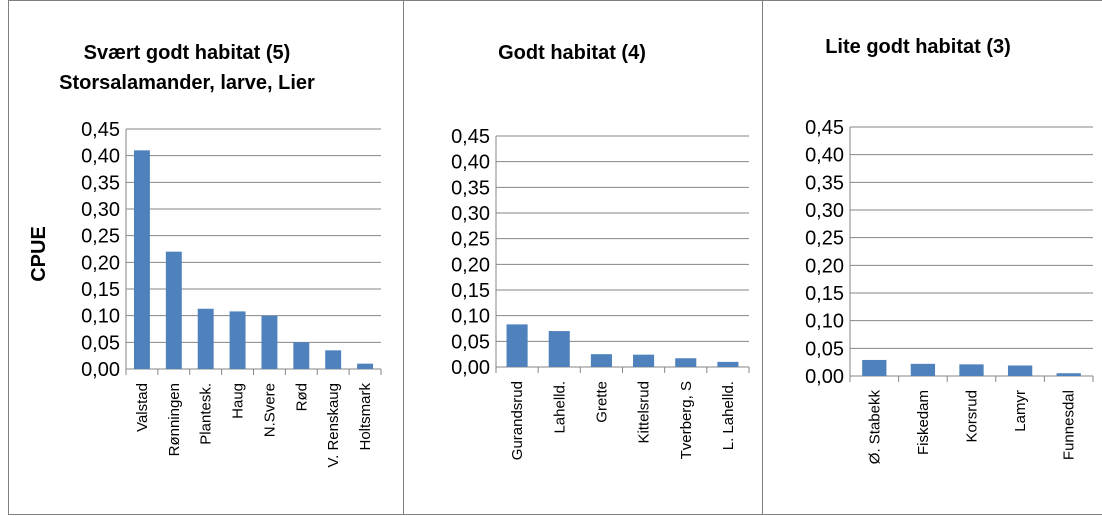 The width and height of the screenshot is (1102, 516). I want to click on x-category-label: Valstad, so click(142, 407).